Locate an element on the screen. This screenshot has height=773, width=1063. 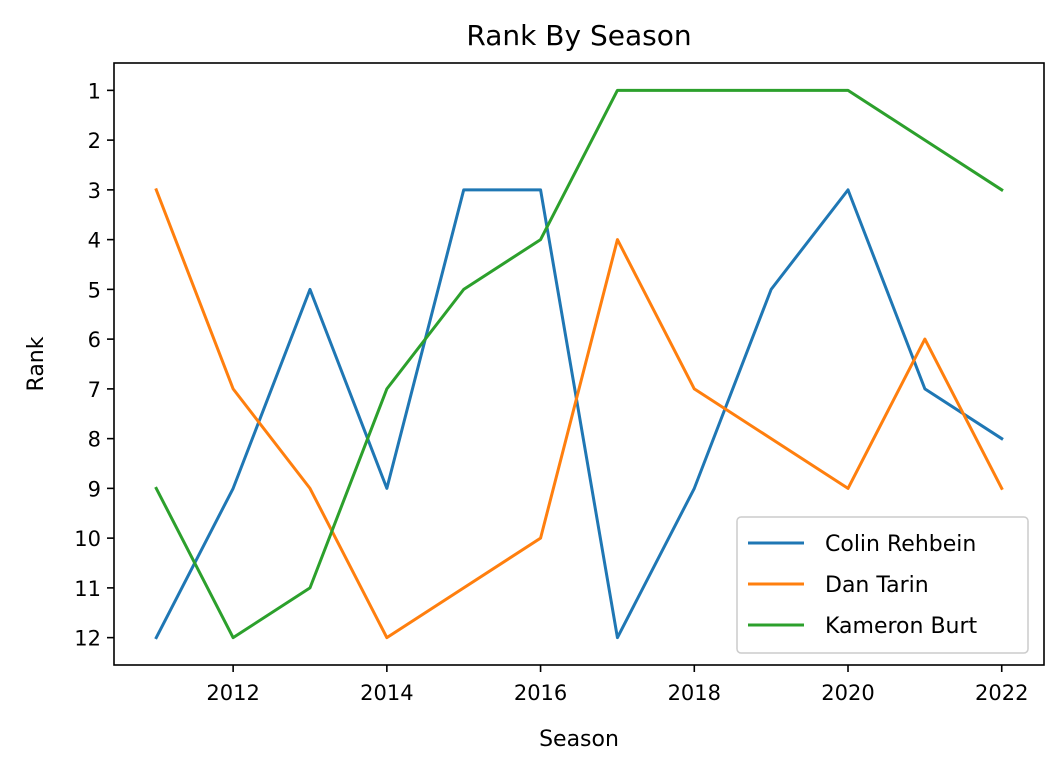
chart-title: Rank By Season is located at coordinates (578, 35).